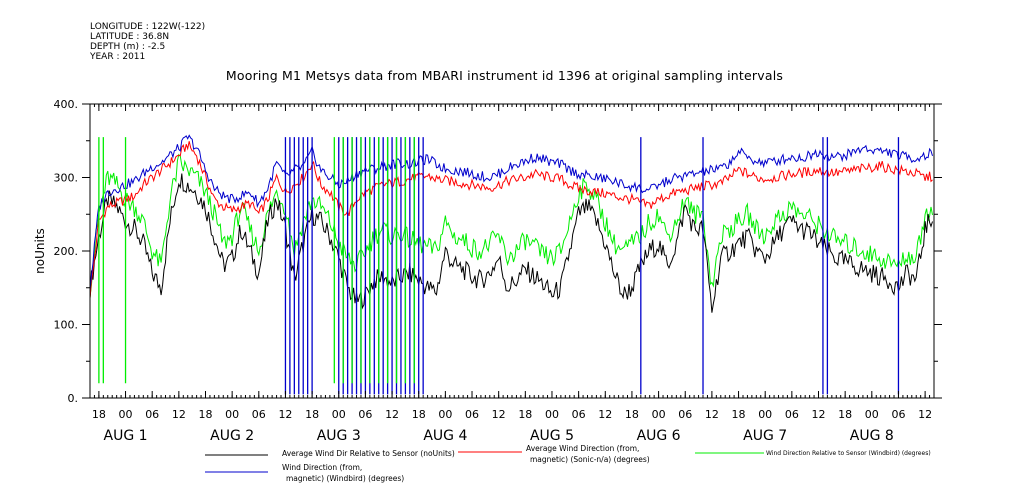  What do you see at coordinates (582, 448) in the screenshot?
I see `legend-label-1: Average Wind Direction (from,` at bounding box center [582, 448].